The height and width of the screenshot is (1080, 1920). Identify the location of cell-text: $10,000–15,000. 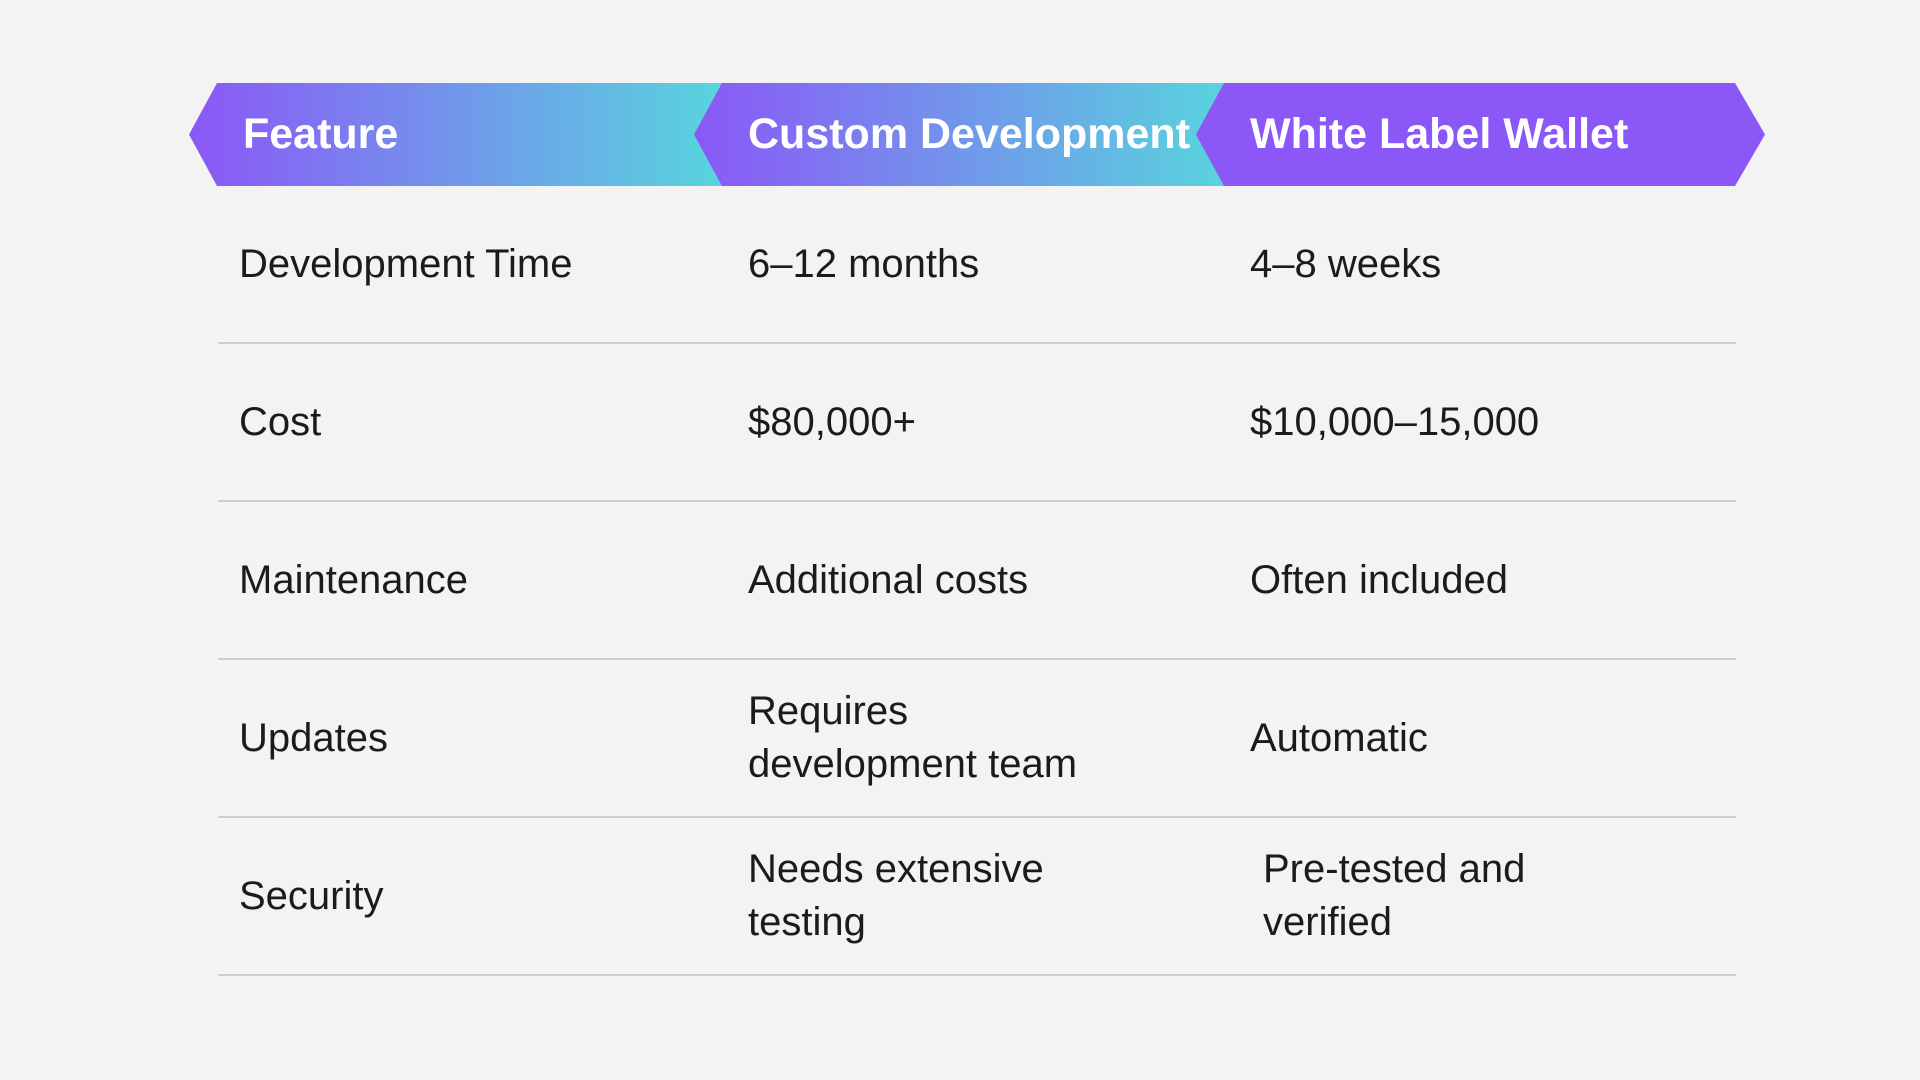
(1395, 421).